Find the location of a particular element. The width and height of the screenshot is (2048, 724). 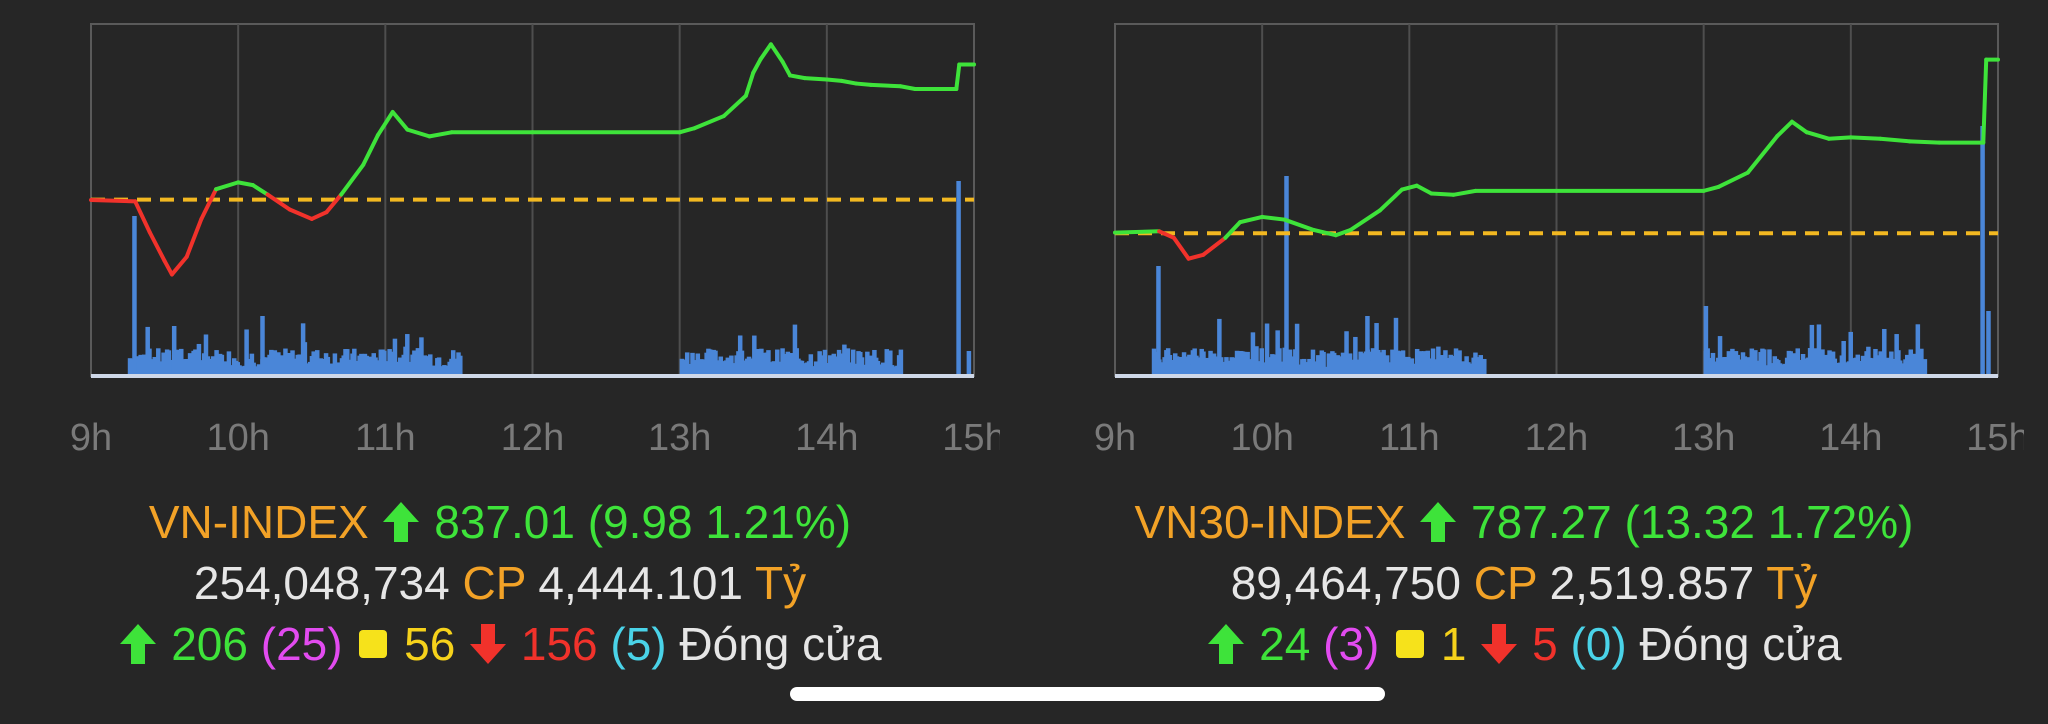

x-tick-label: 11h is located at coordinates (385, 438).